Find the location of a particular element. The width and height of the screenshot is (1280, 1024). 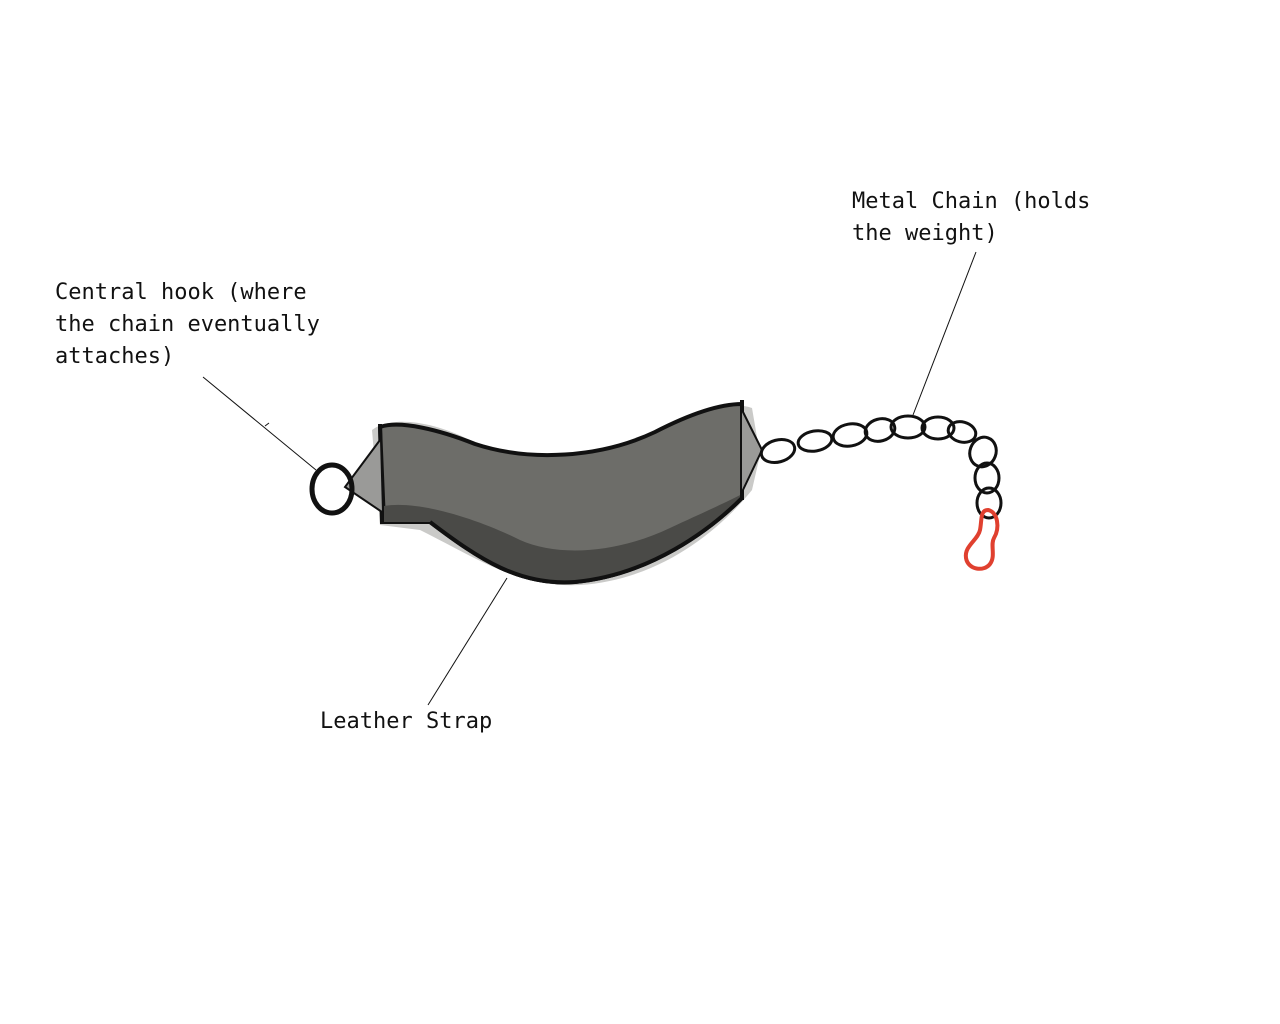

left-connector is located at coordinates (363, 476).